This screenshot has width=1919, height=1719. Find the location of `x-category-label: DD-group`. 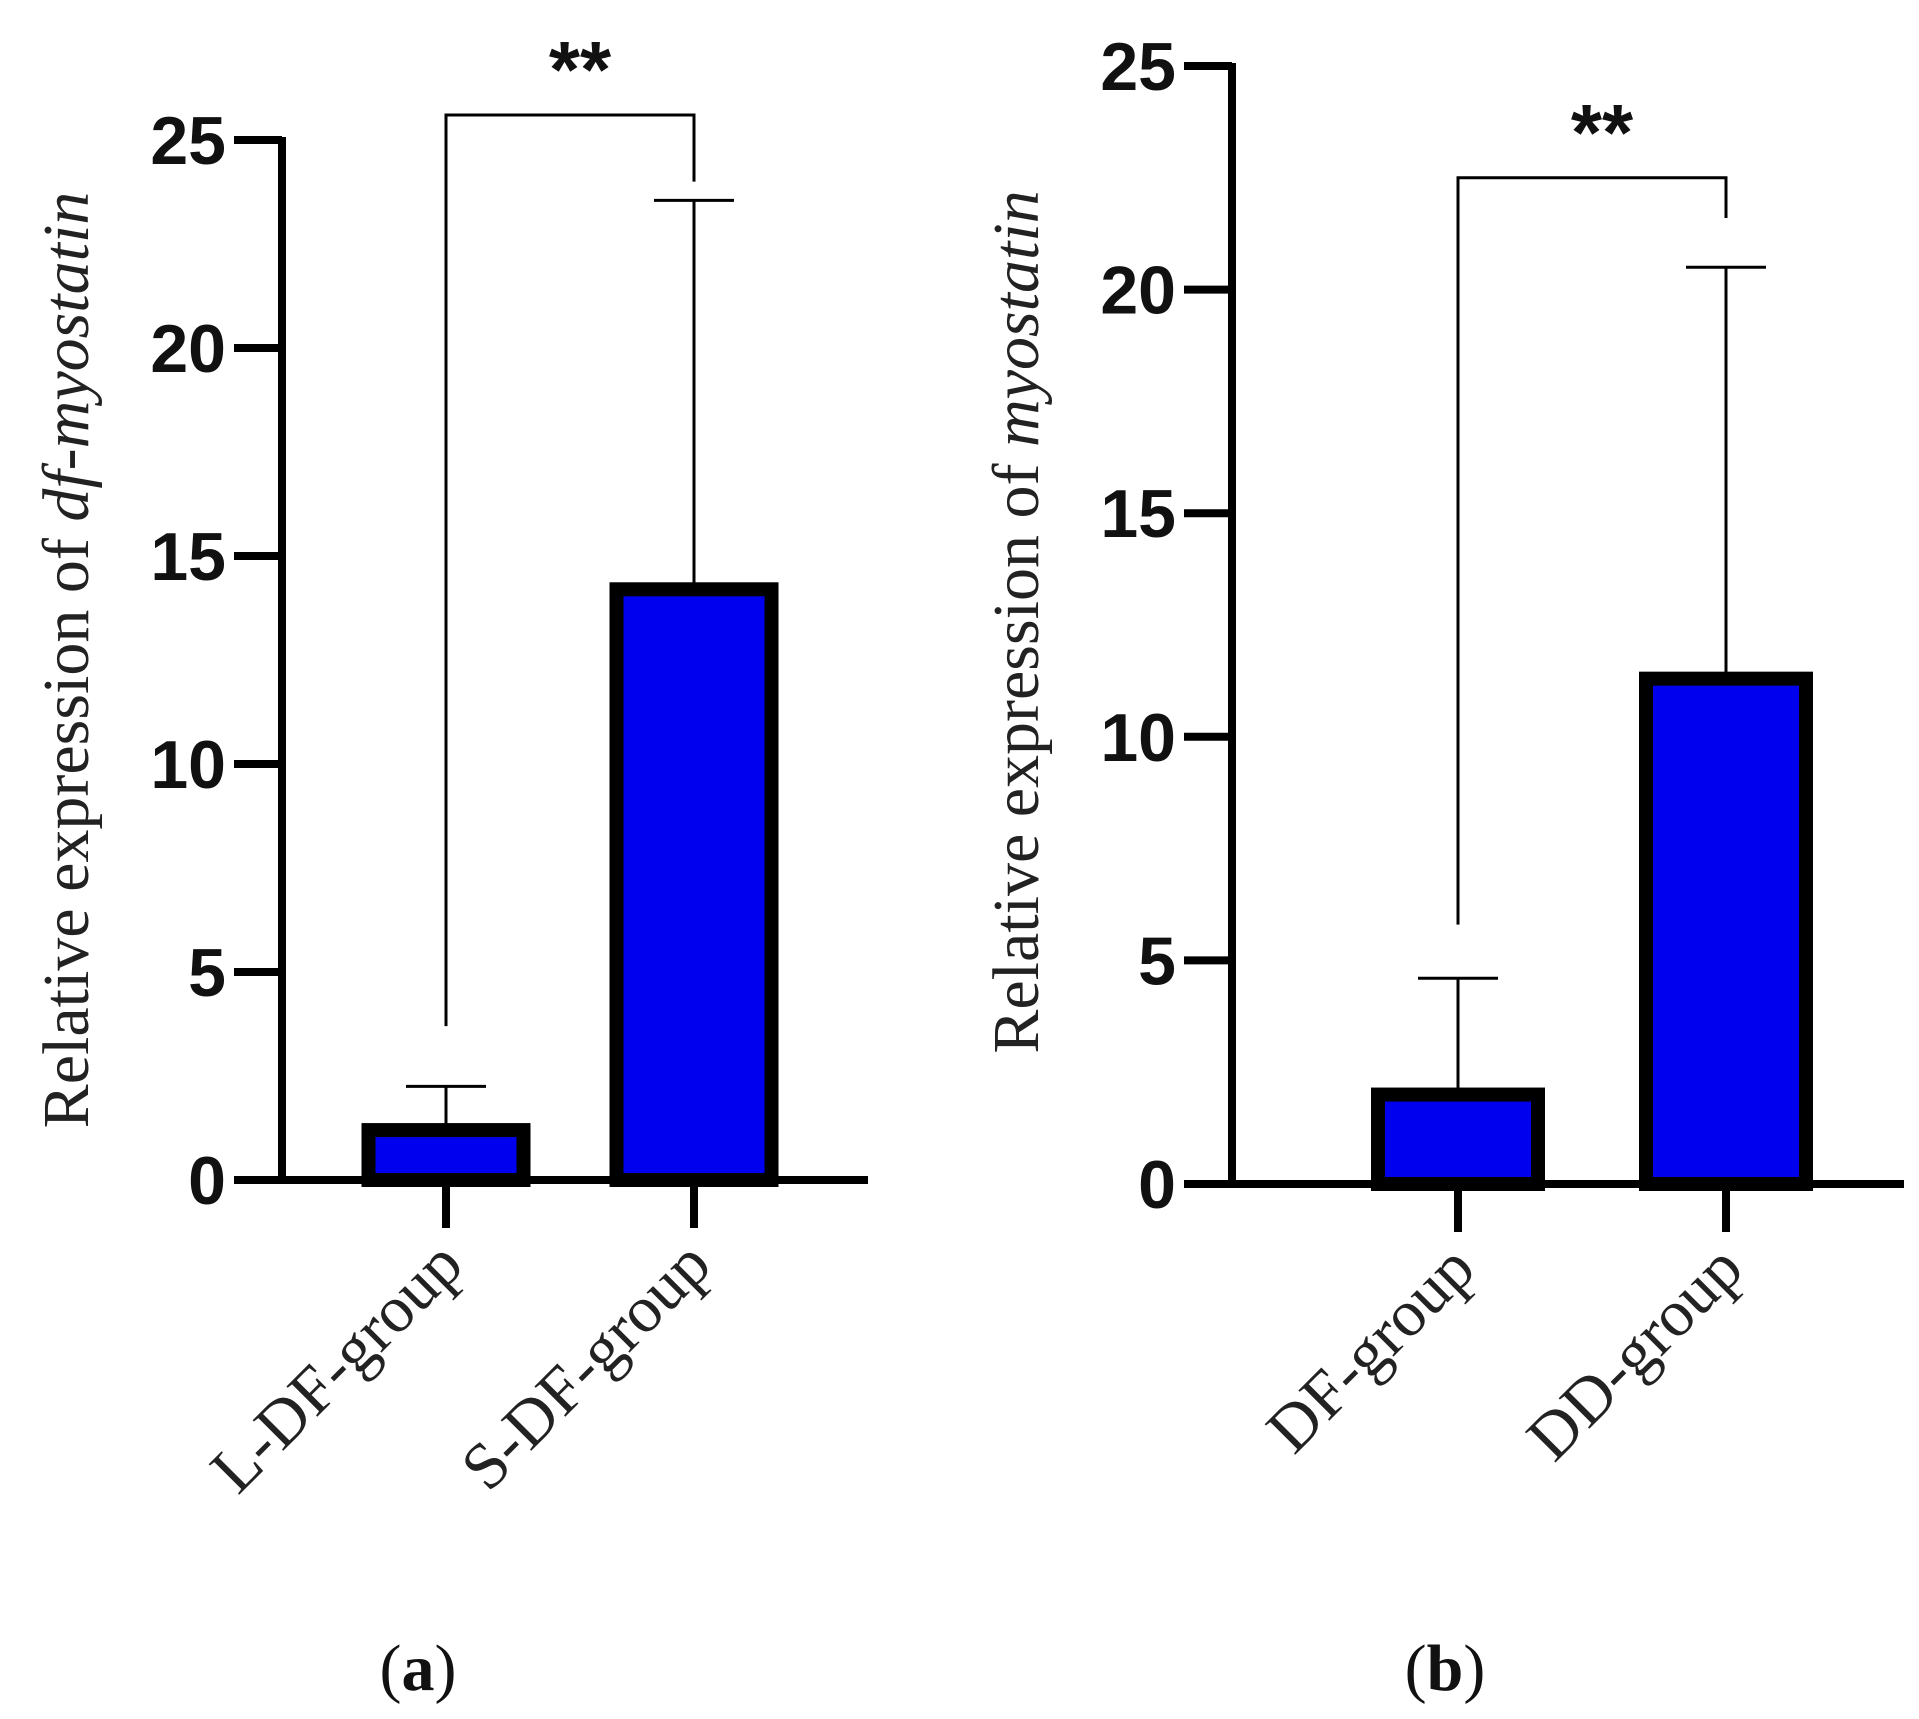

x-category-label: DD-group is located at coordinates (1634, 1352).